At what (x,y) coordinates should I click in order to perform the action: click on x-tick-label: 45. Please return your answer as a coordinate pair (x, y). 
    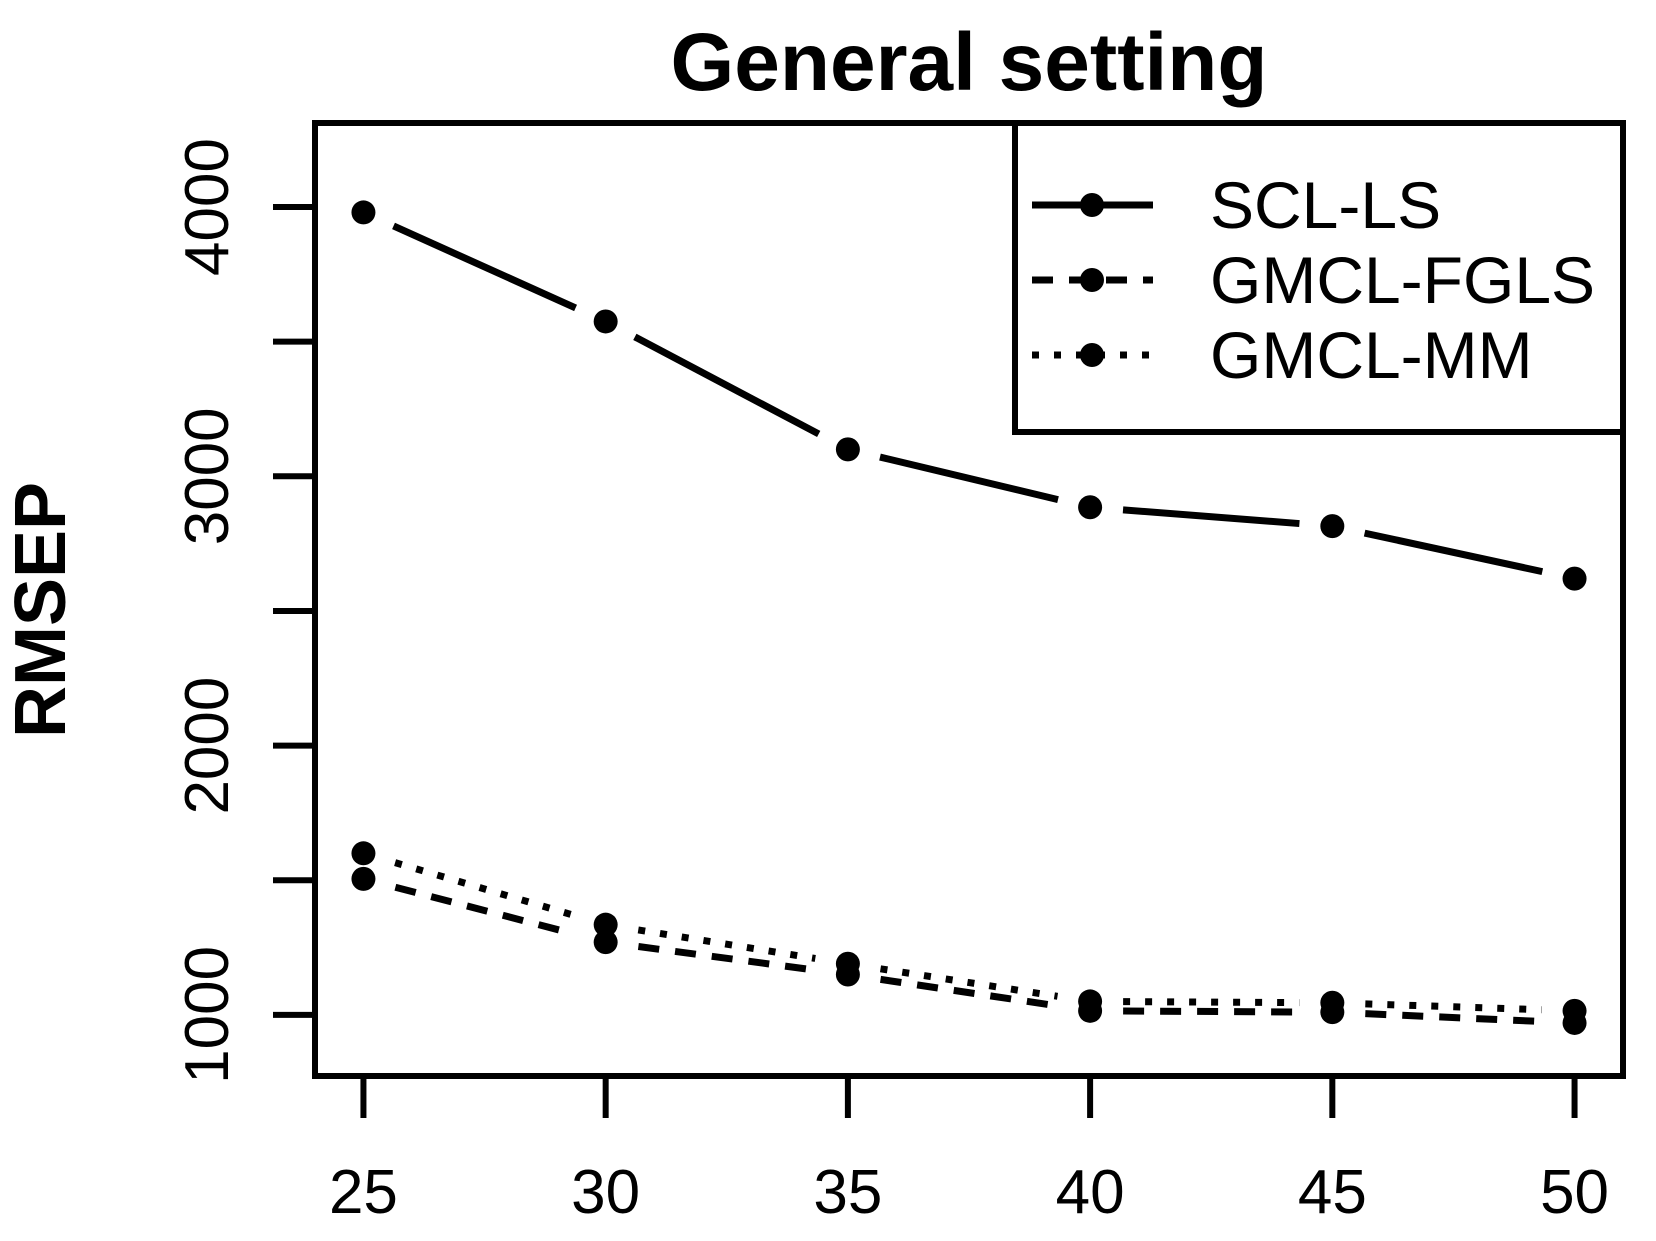
    Looking at the image, I should click on (1332, 1192).